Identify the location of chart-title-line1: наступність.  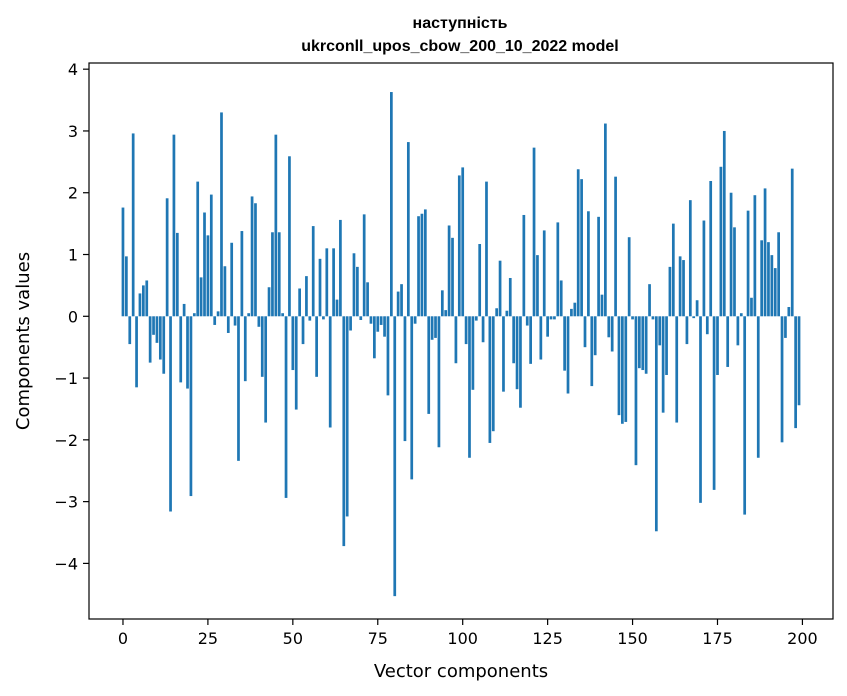
(460, 23).